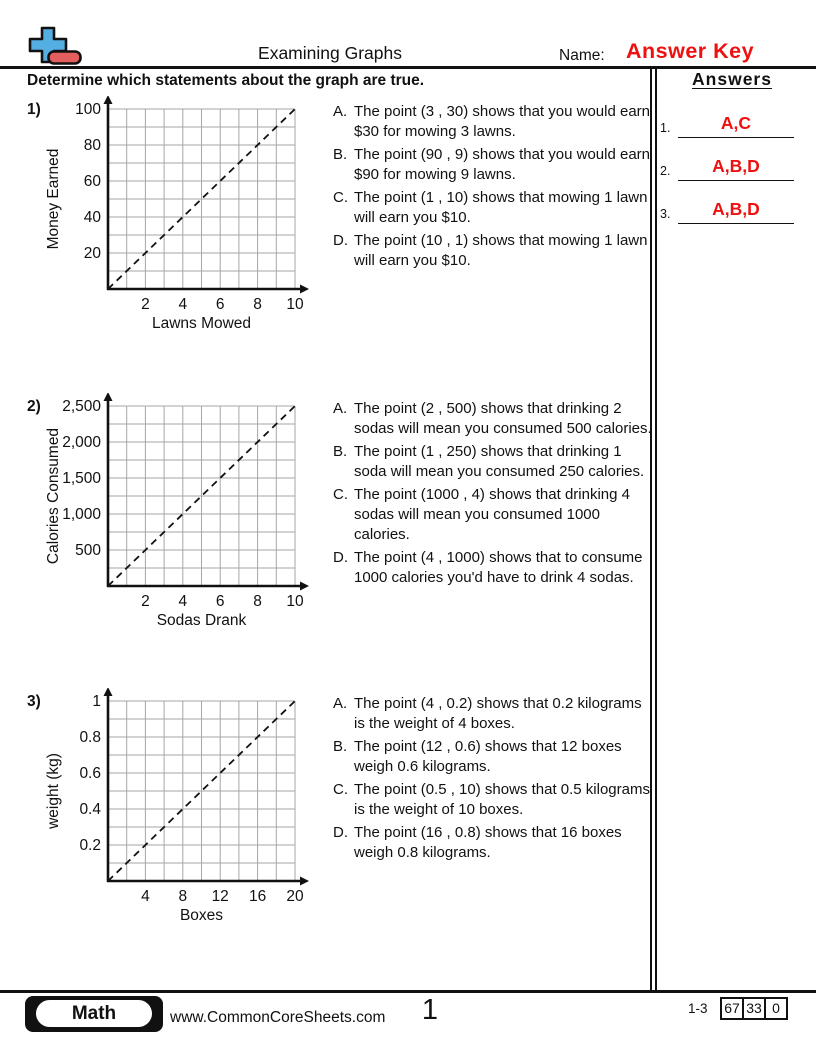 This screenshot has width=816, height=1056. Describe the element at coordinates (90, 809) in the screenshot. I see `y-tick-label: 0.4` at that location.